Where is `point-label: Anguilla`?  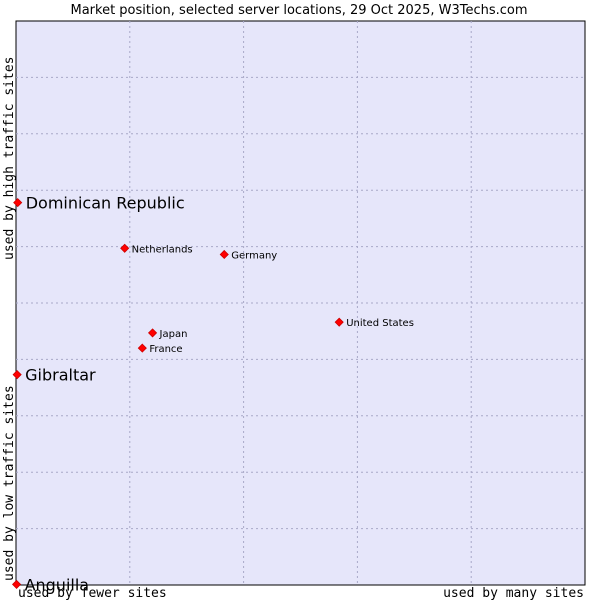
point-label: Anguilla is located at coordinates (57, 584).